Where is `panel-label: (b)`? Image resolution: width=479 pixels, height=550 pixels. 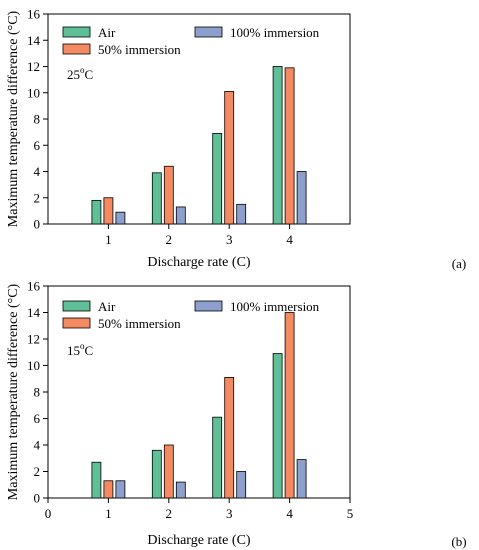
panel-label: (b) is located at coordinates (458, 541).